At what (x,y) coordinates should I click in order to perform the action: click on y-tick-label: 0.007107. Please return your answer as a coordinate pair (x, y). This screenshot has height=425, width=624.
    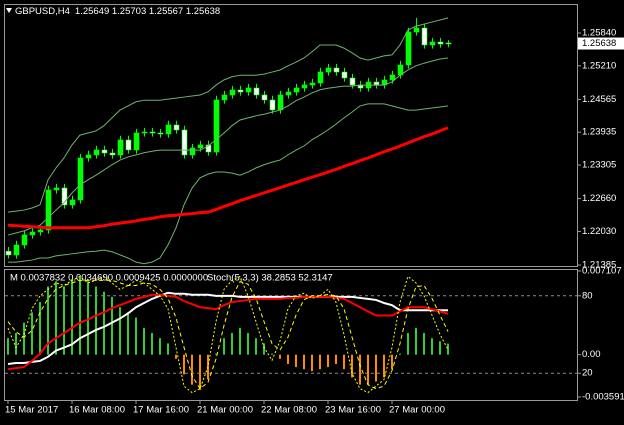
    Looking at the image, I should click on (602, 271).